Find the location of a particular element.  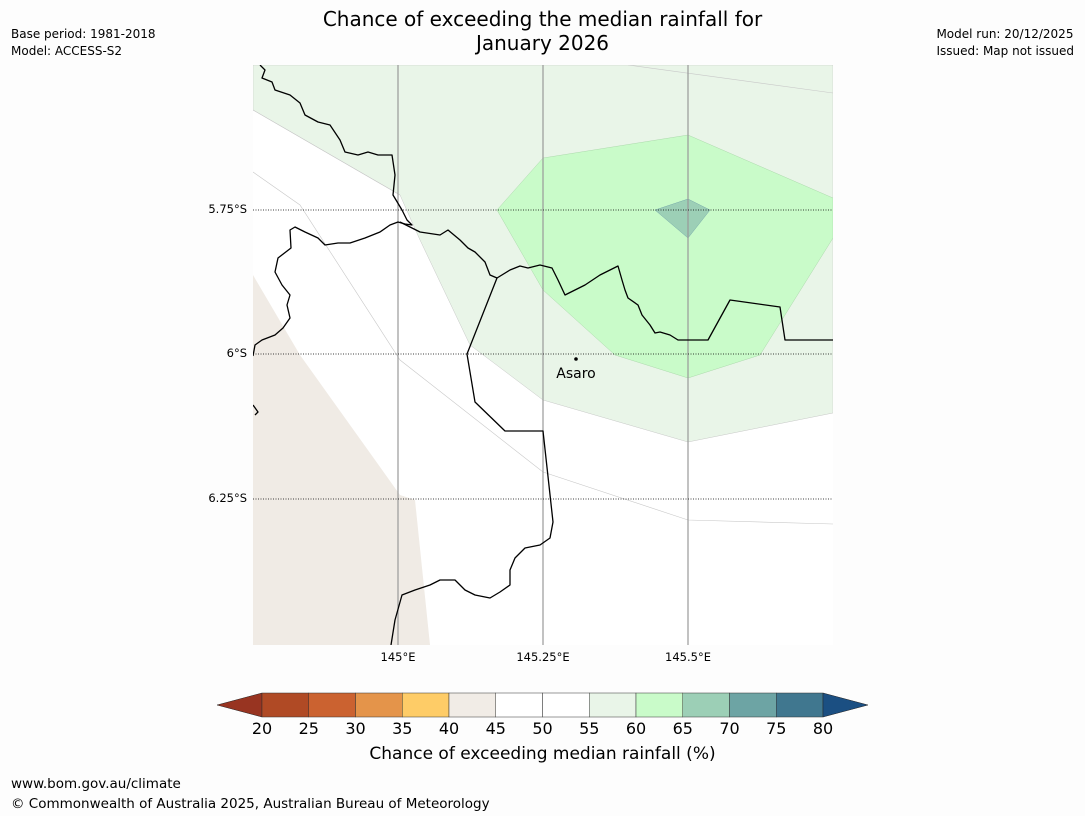

colorbar-tick-label: 75 is located at coordinates (776, 728).